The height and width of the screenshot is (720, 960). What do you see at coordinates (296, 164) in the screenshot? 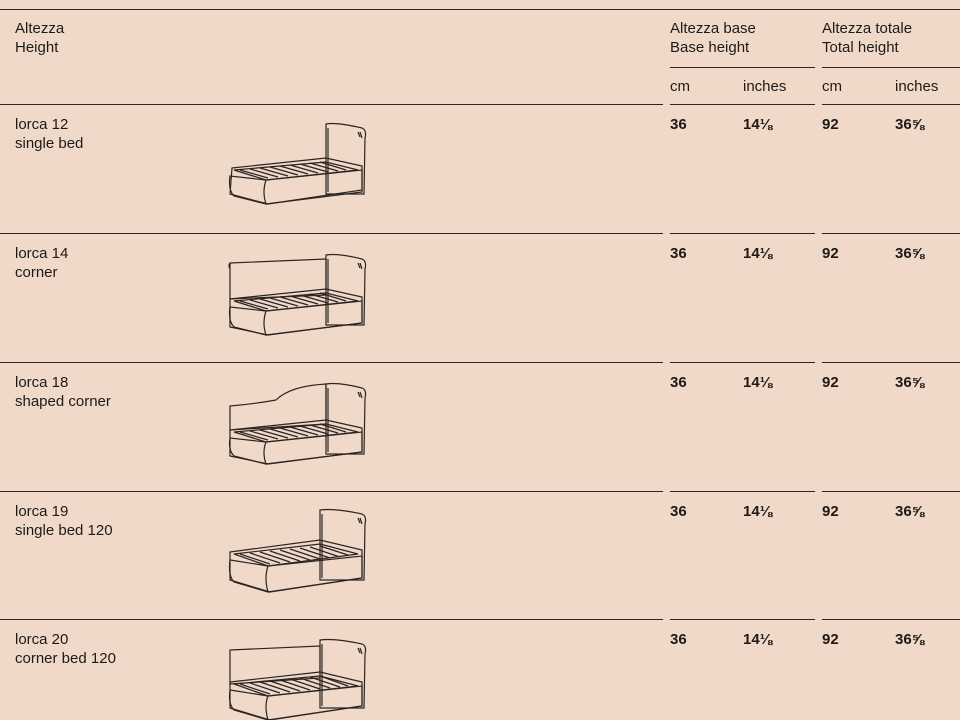
I see `single-bed-drawing` at bounding box center [296, 164].